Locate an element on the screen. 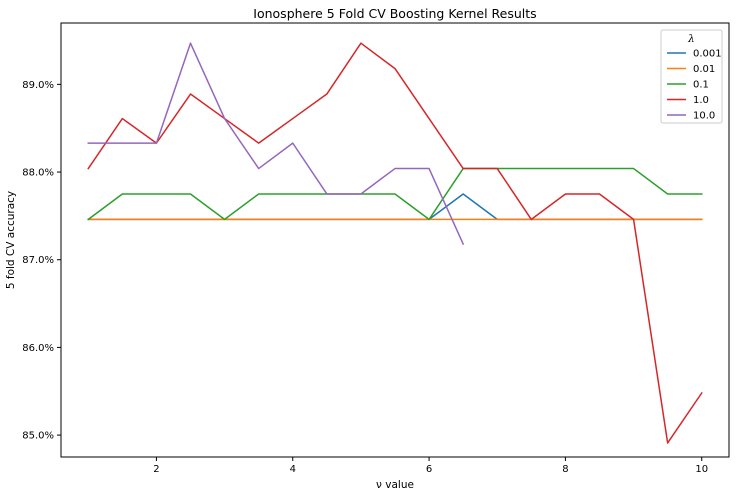 This screenshot has height=498, width=736. legend-title: λ is located at coordinates (691, 39).